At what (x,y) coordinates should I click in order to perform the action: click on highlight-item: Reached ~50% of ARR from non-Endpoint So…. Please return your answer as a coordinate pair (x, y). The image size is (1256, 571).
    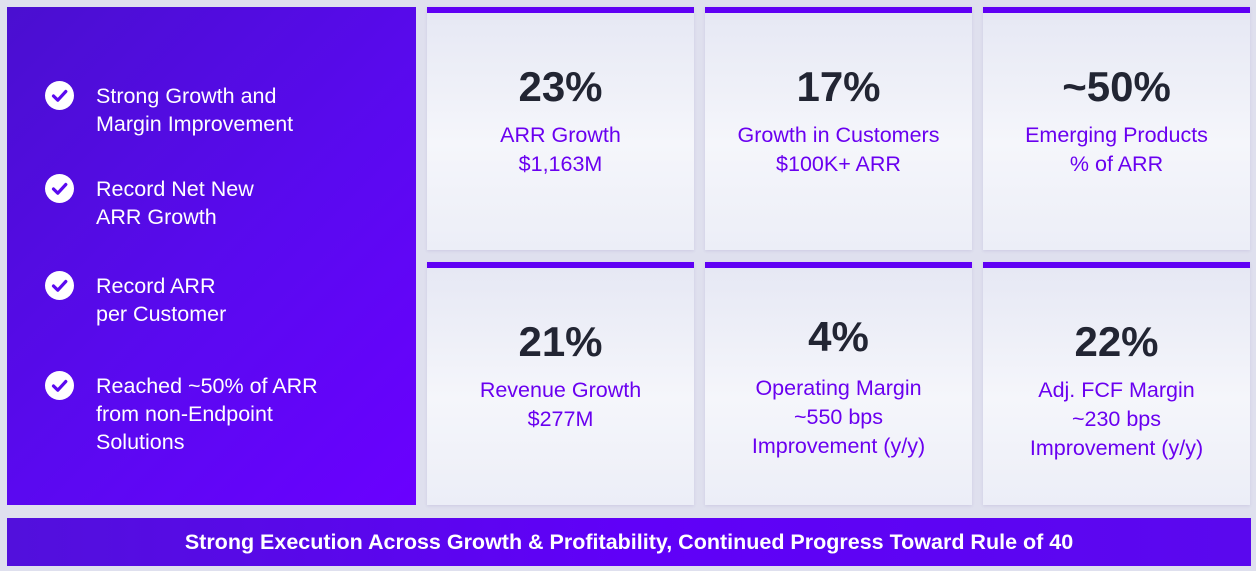
    Looking at the image, I should click on (205, 413).